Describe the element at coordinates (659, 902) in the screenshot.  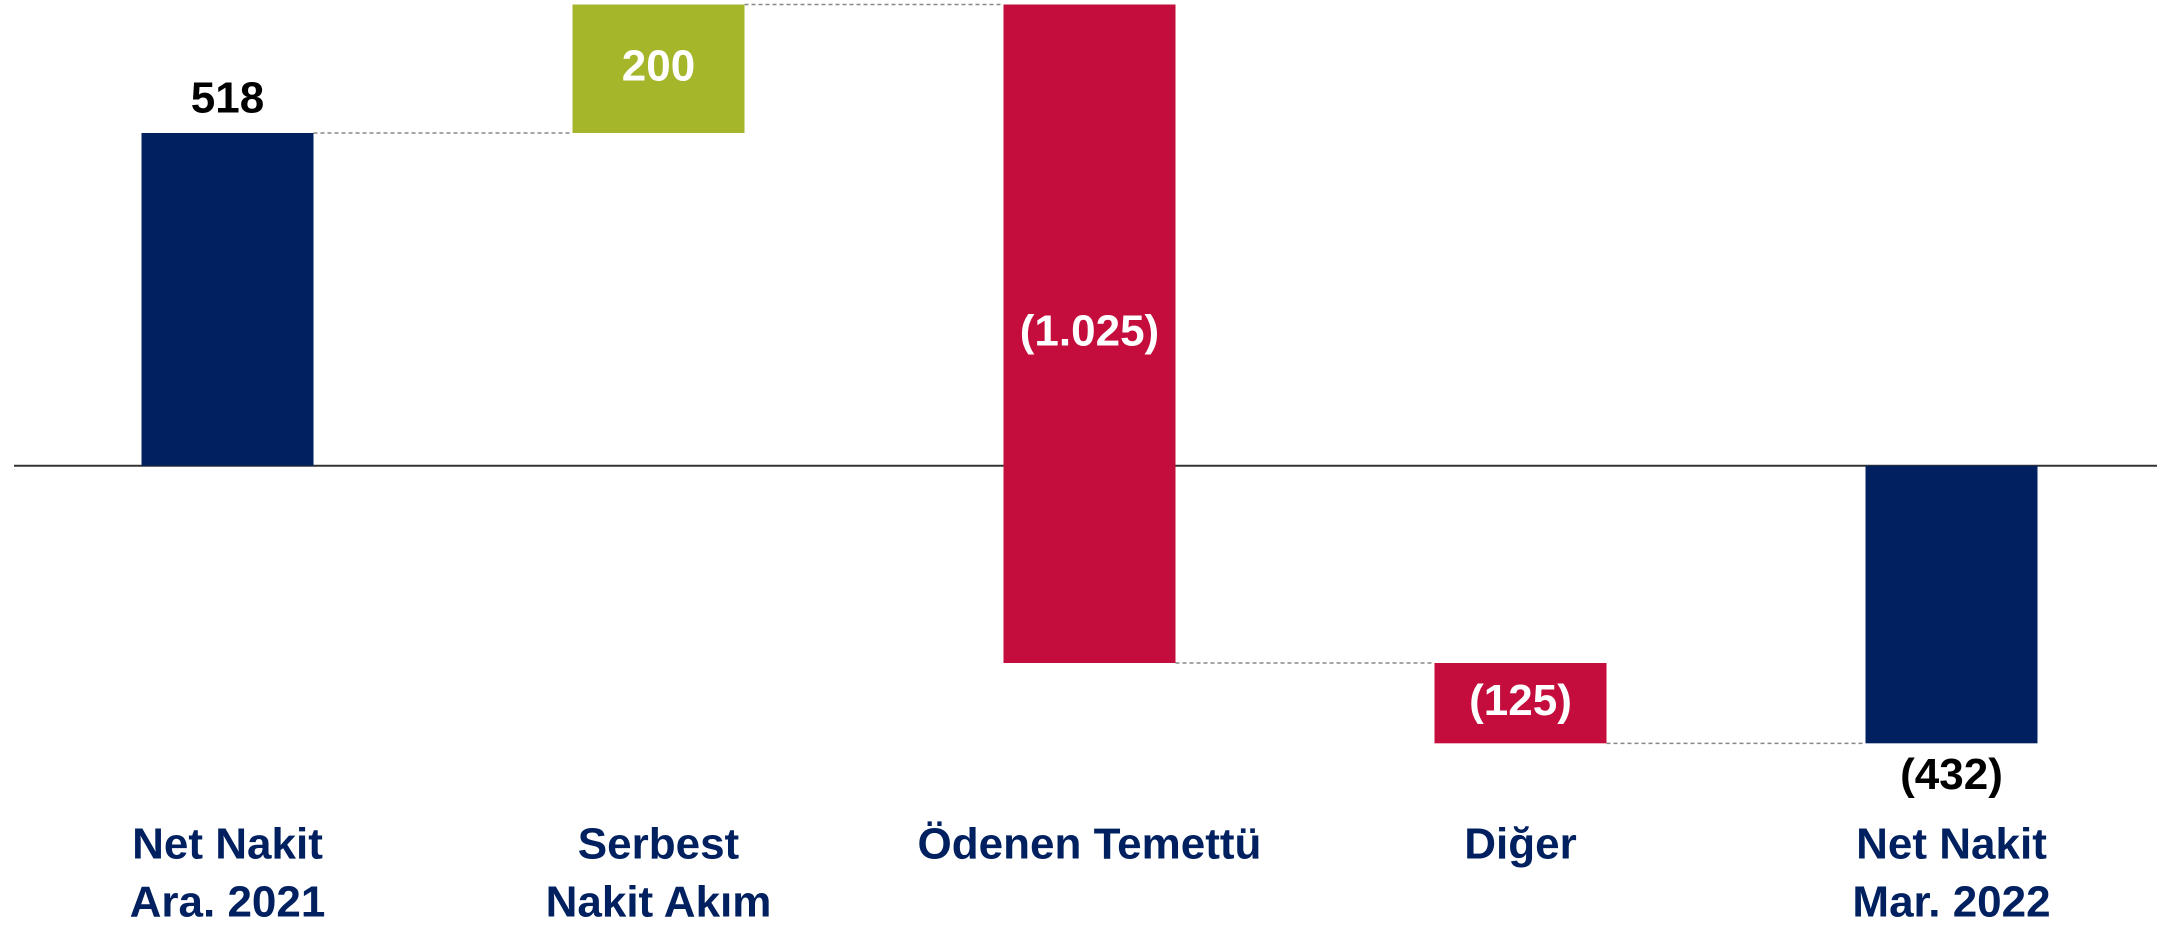
I see `category-label: Nakit Akım` at that location.